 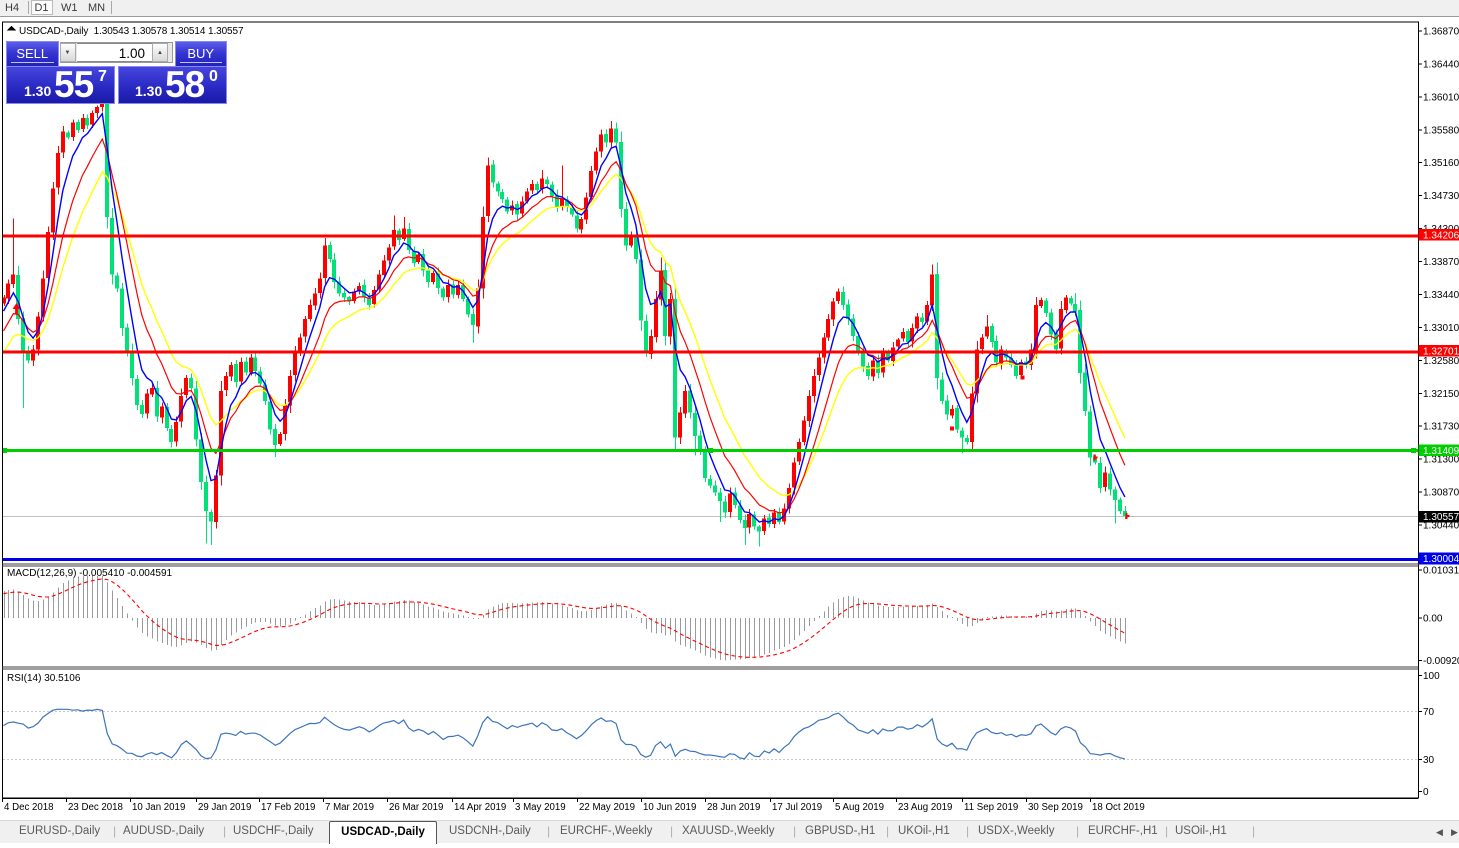 I want to click on svg-text: 70, so click(x=1429, y=712).